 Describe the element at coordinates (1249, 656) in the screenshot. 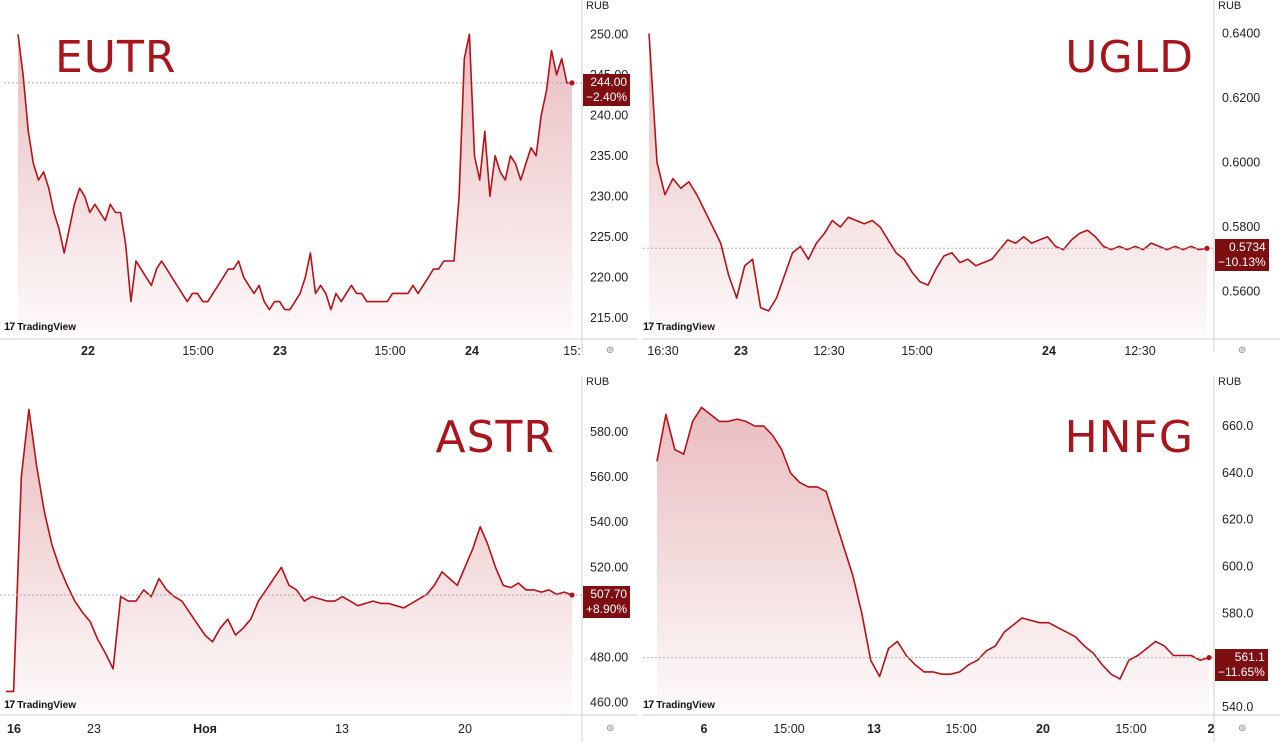

I see `last-price-value: 561.1` at that location.